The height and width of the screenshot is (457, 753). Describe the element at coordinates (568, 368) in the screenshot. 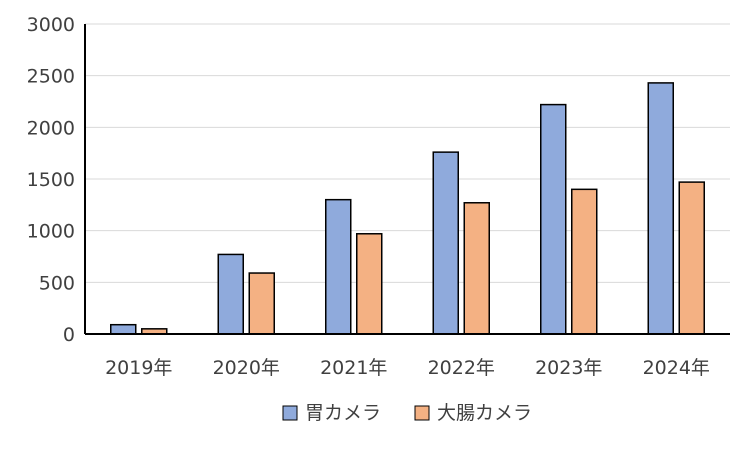

I see `x-tick-label: 2023年` at that location.